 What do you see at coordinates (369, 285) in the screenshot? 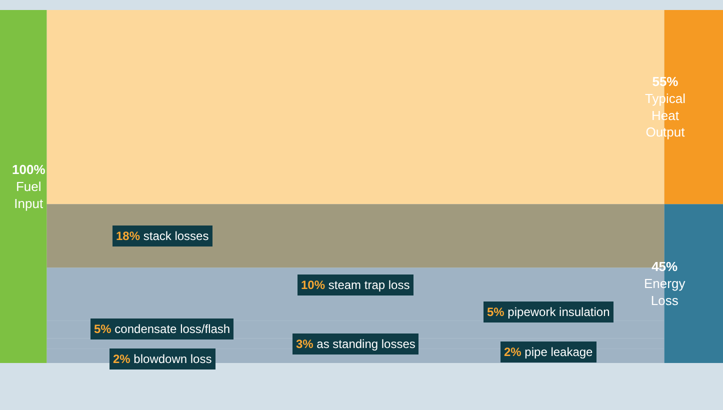
I see `category-label: steam trap loss` at bounding box center [369, 285].